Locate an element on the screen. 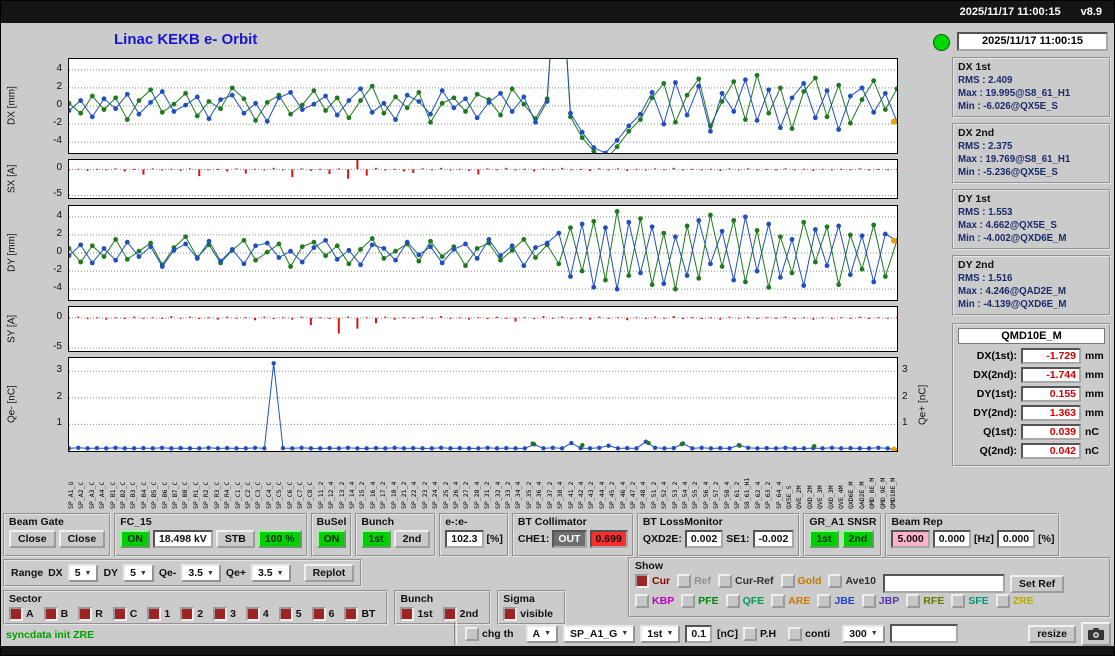 This screenshot has height=656, width=1115. checkbox-chg-th: chg th is located at coordinates (489, 633).